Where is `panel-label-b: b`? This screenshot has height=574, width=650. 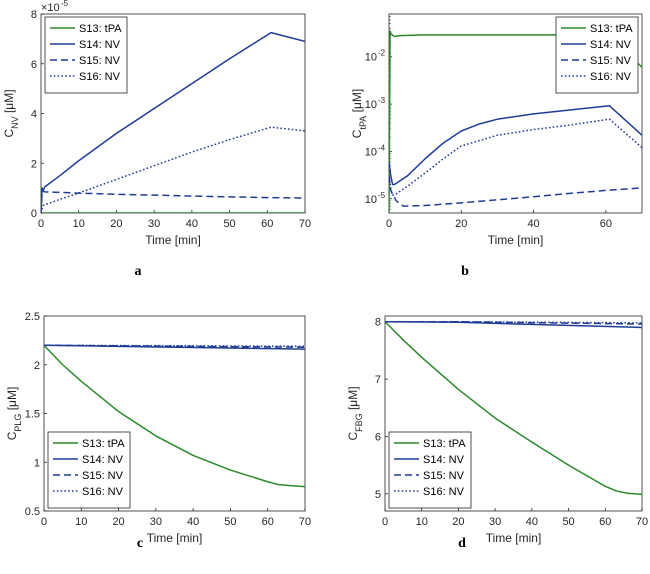
panel-label-b: b is located at coordinates (465, 271).